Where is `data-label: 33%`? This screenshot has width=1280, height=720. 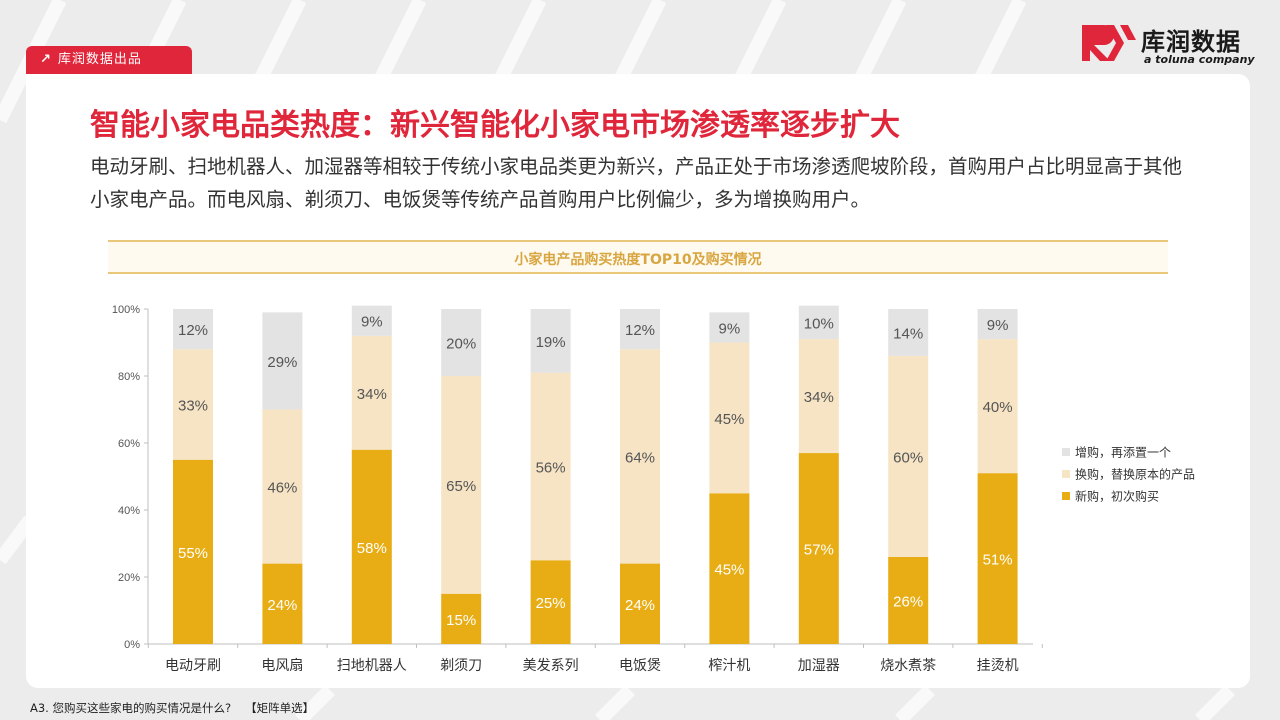 data-label: 33% is located at coordinates (193, 405).